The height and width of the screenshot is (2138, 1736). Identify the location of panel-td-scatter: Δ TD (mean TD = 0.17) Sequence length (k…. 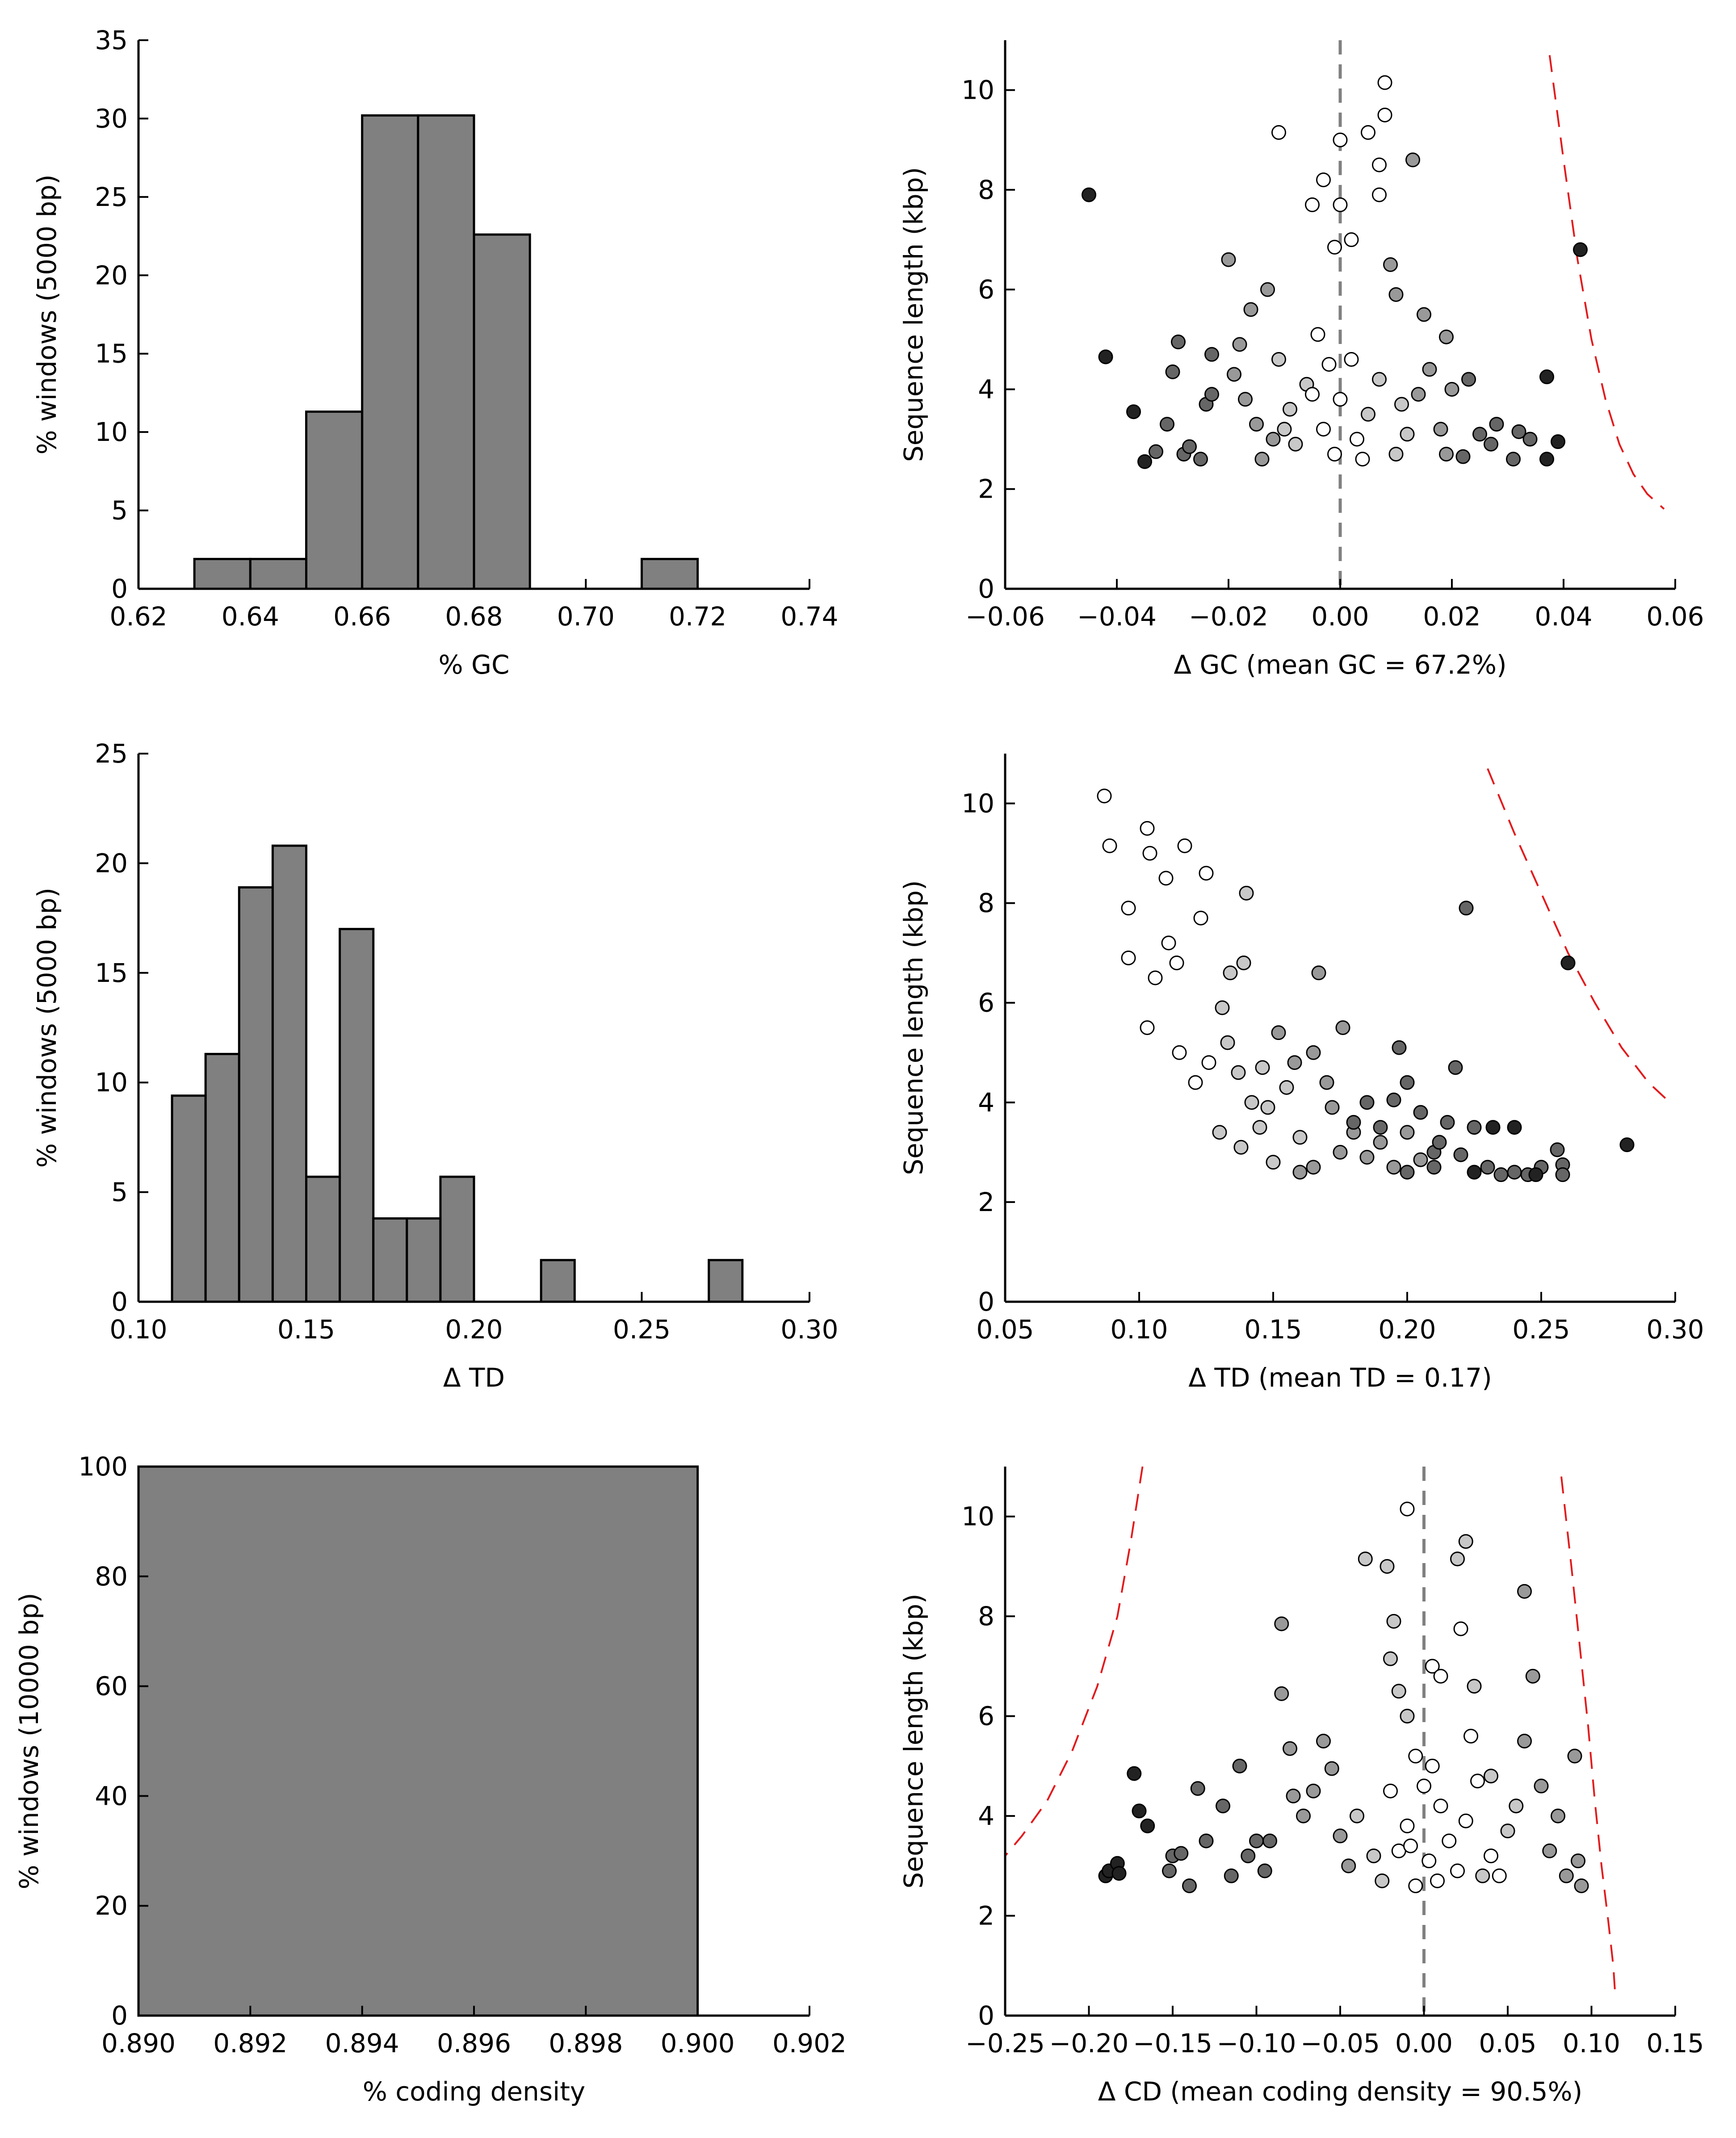
(1301, 1074).